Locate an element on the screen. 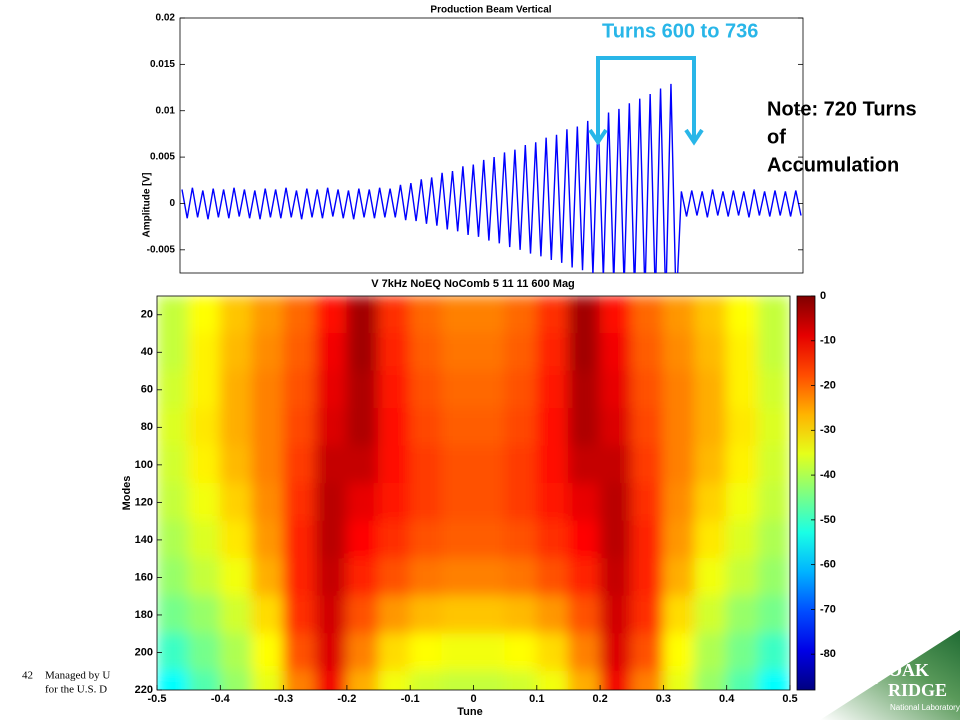 This screenshot has height=720, width=960. y-tick-label: 120 is located at coordinates (144, 502).